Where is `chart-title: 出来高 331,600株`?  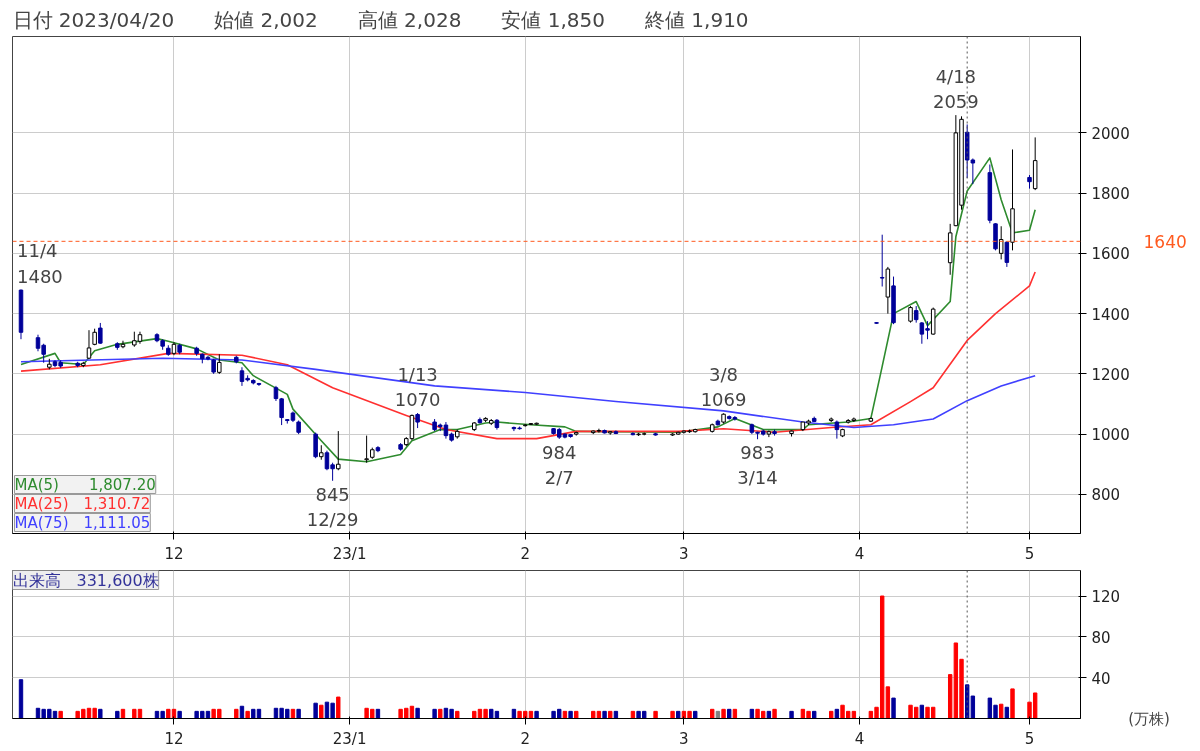 chart-title: 出来高 331,600株 is located at coordinates (85, 580).